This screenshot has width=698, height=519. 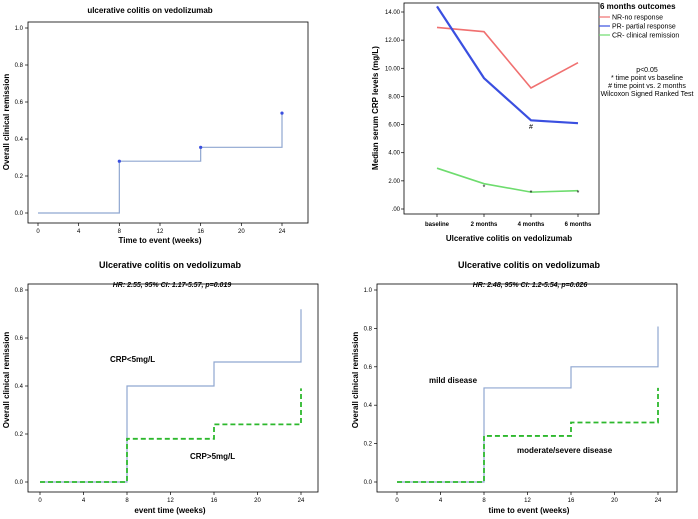 What do you see at coordinates (394, 126) in the screenshot?
I see `y-tick-label: 6.00` at bounding box center [394, 126].